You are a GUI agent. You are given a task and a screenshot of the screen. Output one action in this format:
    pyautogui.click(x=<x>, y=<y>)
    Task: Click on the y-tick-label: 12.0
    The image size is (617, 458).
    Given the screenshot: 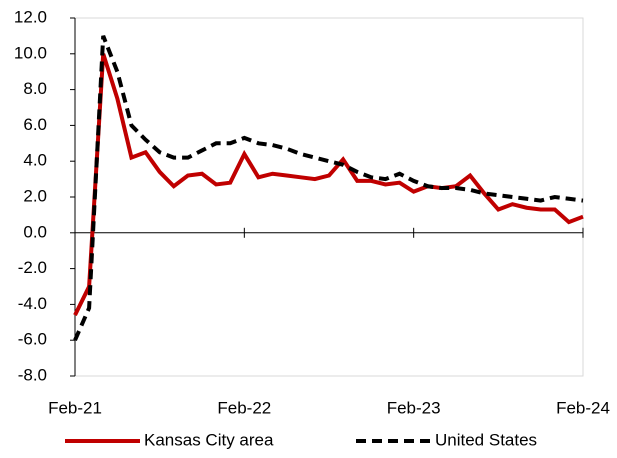 What is the action you would take?
    pyautogui.click(x=30, y=16)
    